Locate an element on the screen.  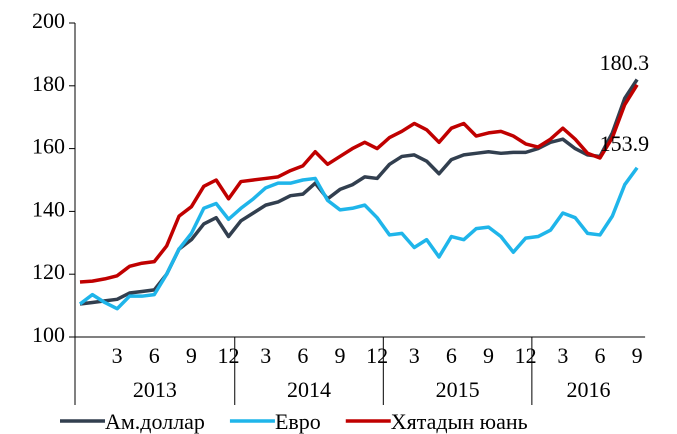
year-label: 2015 is located at coordinates (458, 389).